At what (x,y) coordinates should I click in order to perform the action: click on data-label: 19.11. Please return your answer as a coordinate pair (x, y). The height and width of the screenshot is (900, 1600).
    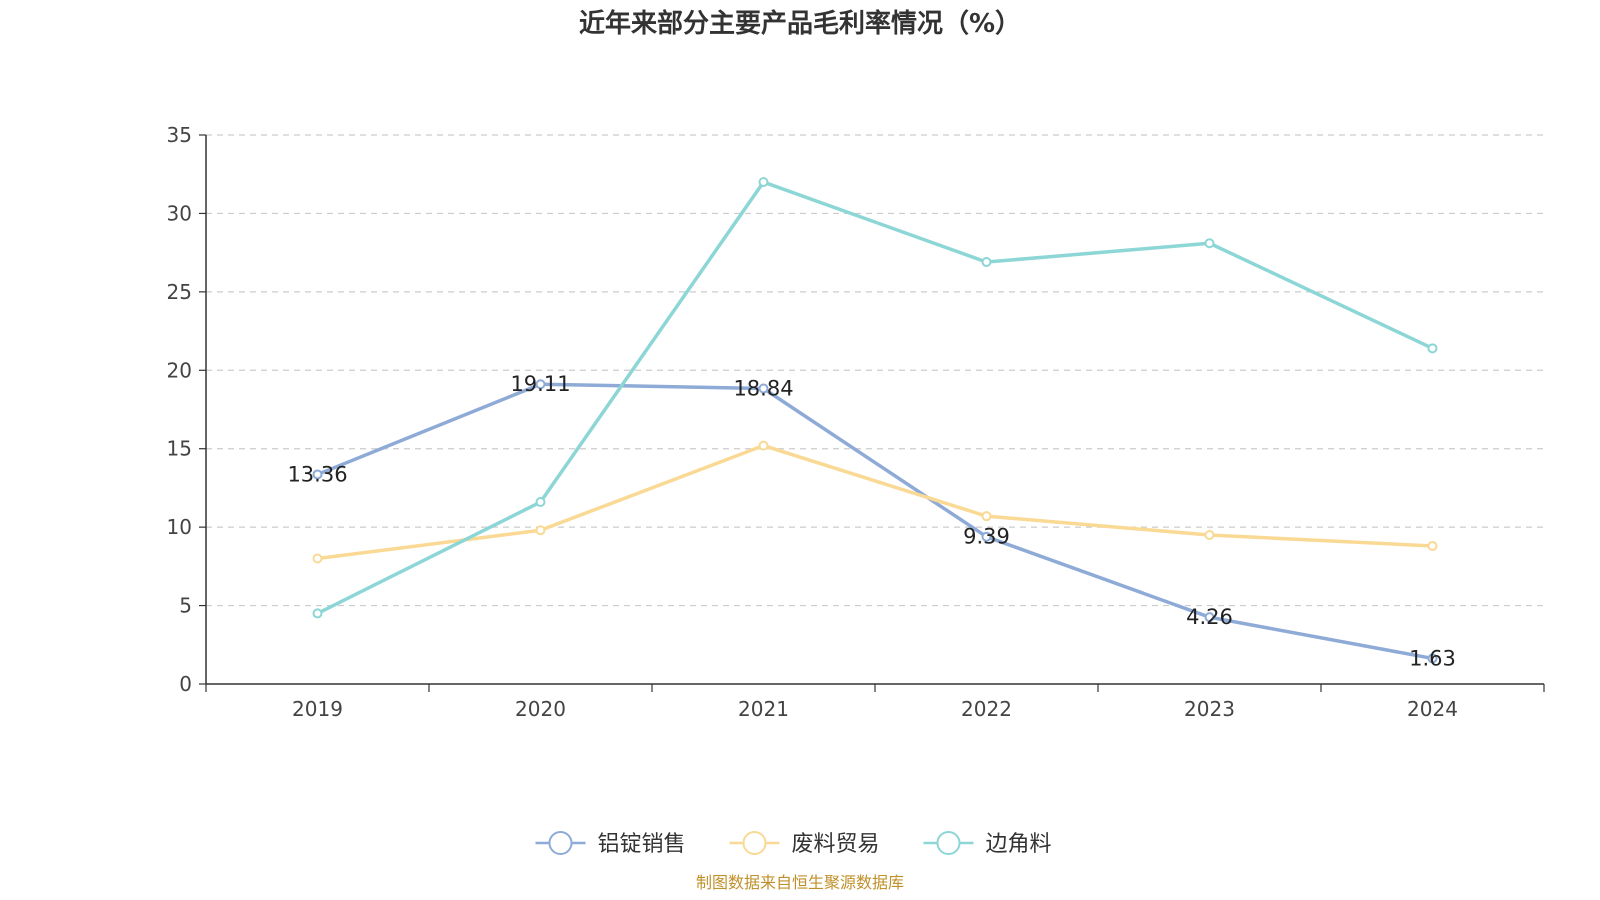
    Looking at the image, I should click on (540, 384).